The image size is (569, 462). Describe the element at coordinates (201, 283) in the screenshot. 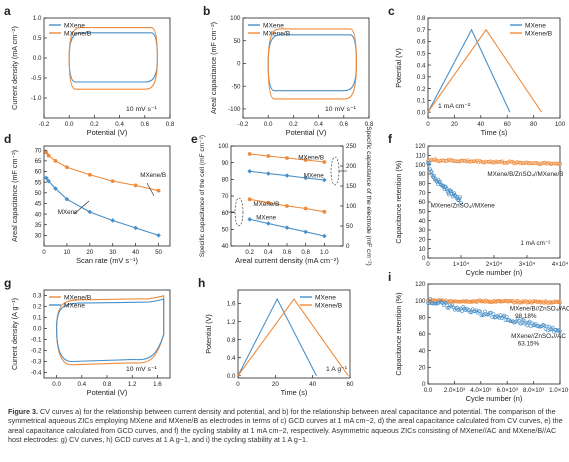

I see `panel-letter: h` at that location.